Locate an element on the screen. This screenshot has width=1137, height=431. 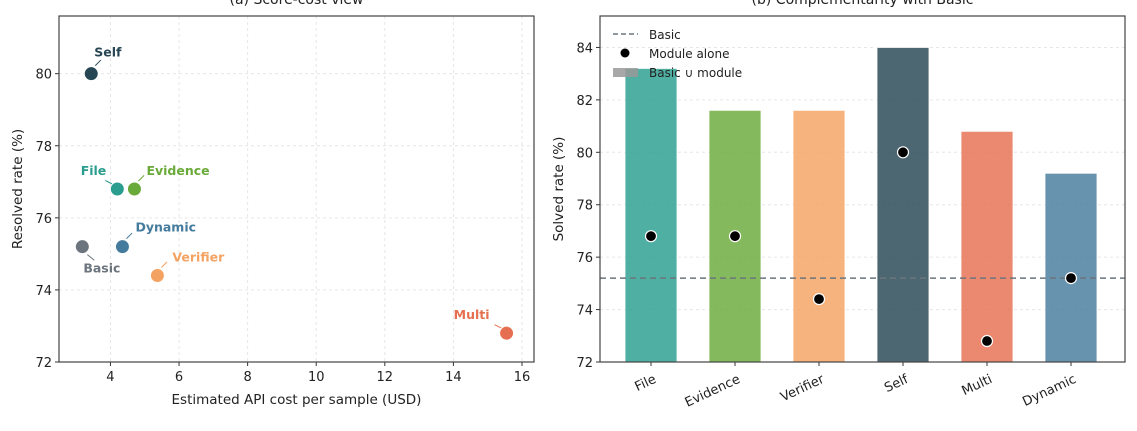
x-tick-label: Dynamic is located at coordinates (1049, 391).